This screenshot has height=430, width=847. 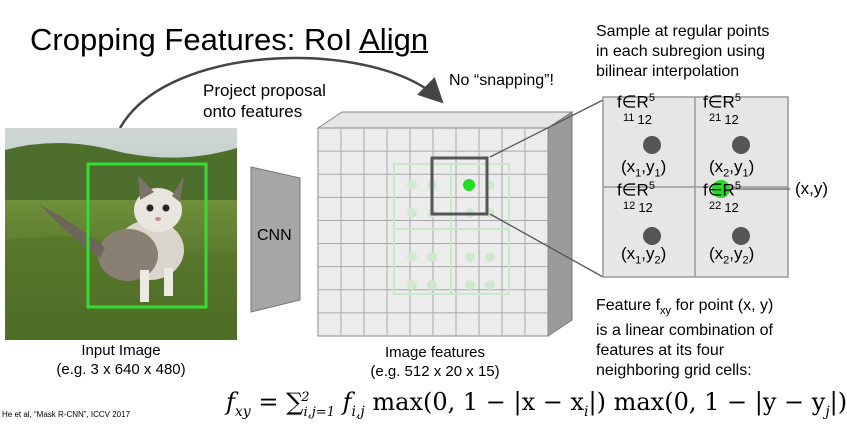 What do you see at coordinates (722, 109) in the screenshot?
I see `label-f21: f∈R5 21 12` at bounding box center [722, 109].